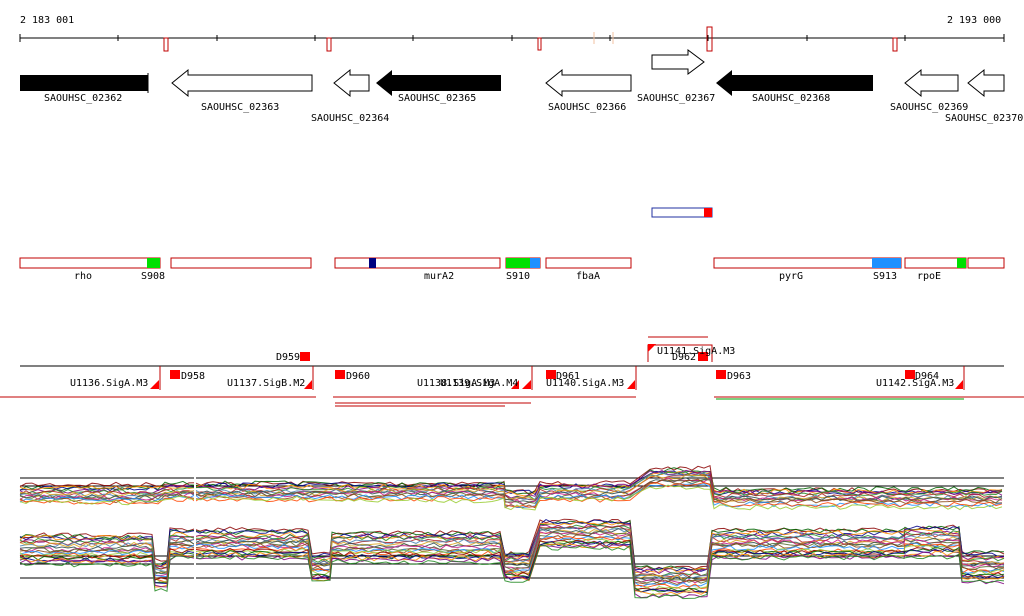 The height and width of the screenshot is (616, 1024). What do you see at coordinates (350, 96) in the screenshot?
I see `gene-arrow: SAOUHSC_02364` at bounding box center [350, 96].